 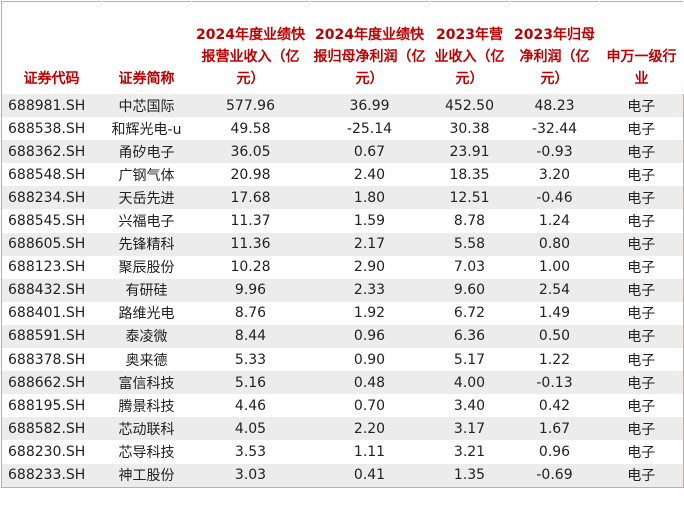 What do you see at coordinates (469, 47) in the screenshot?
I see `header-cell: 2023年营业收入（亿元）` at bounding box center [469, 47].